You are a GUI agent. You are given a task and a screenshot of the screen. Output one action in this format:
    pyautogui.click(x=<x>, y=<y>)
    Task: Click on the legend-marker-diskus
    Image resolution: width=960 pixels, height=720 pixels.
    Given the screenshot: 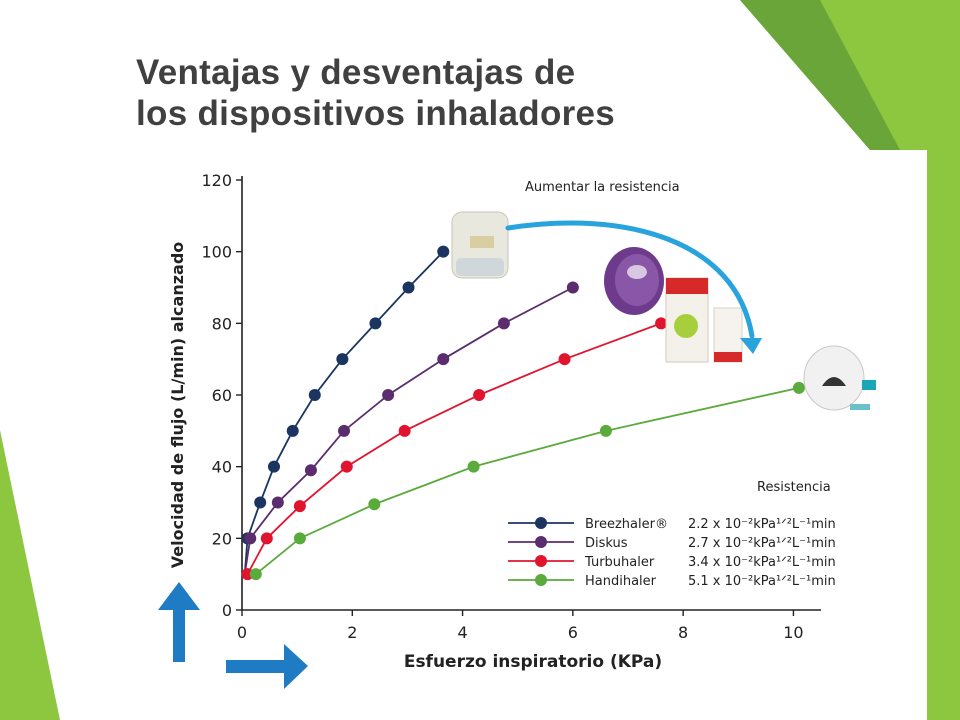 What is the action you would take?
    pyautogui.click(x=541, y=542)
    